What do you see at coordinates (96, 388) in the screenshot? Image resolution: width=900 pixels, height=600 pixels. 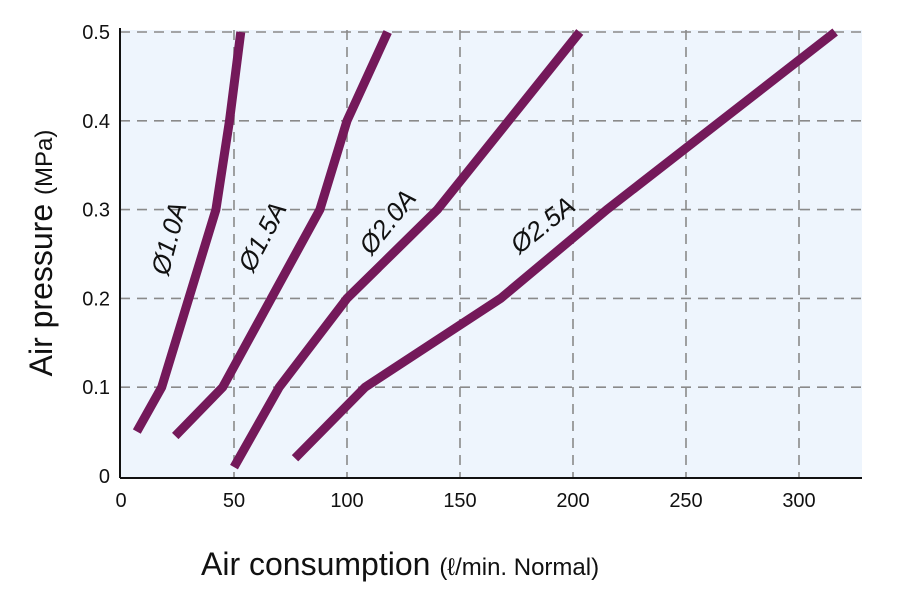 I see `y-tick-label: 0.1` at bounding box center [96, 388].